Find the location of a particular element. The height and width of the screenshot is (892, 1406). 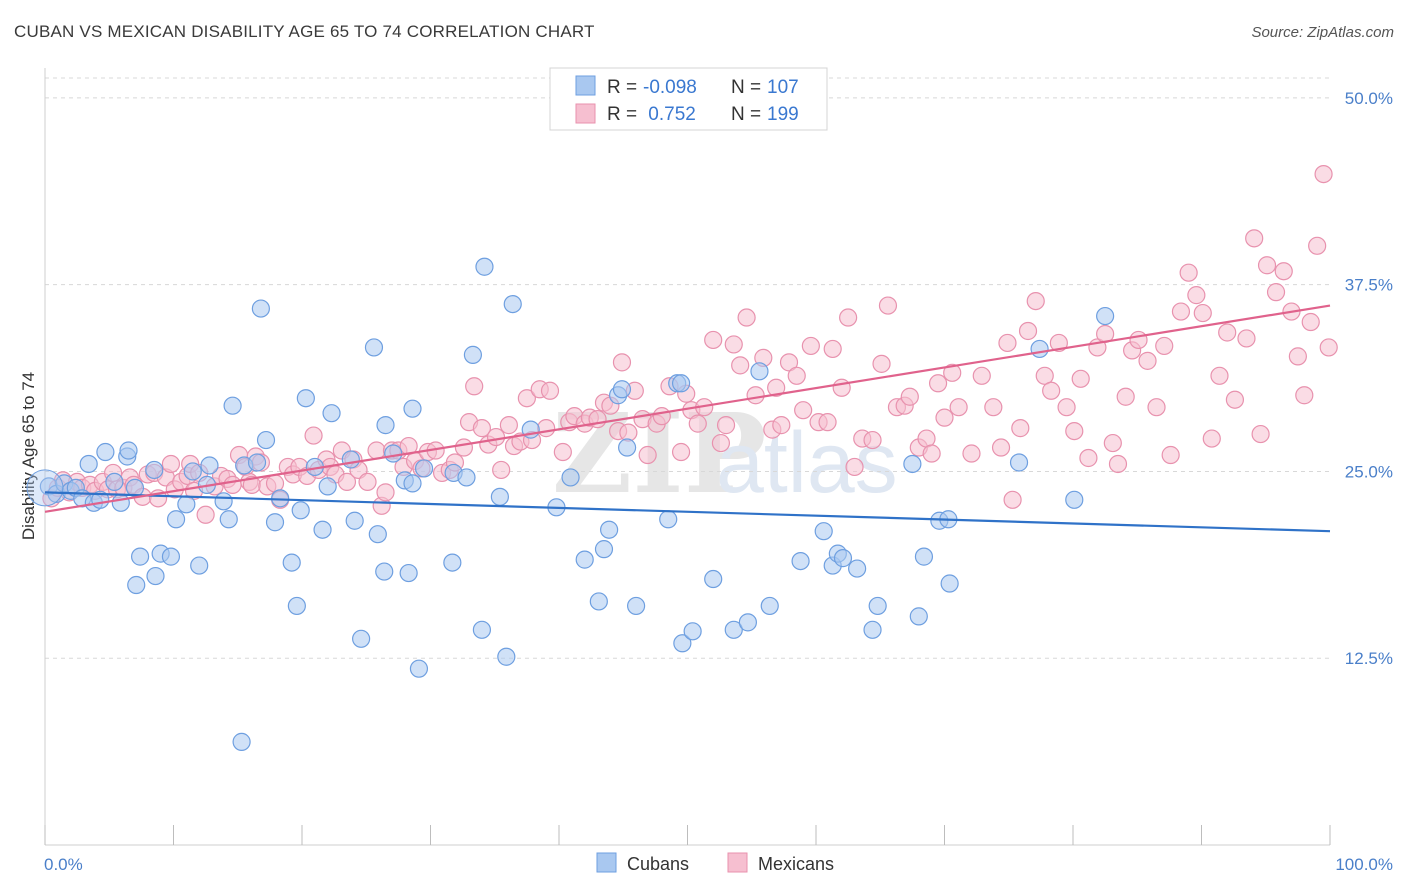

legend-n-value-cubans: 107 is located at coordinates (783, 87).